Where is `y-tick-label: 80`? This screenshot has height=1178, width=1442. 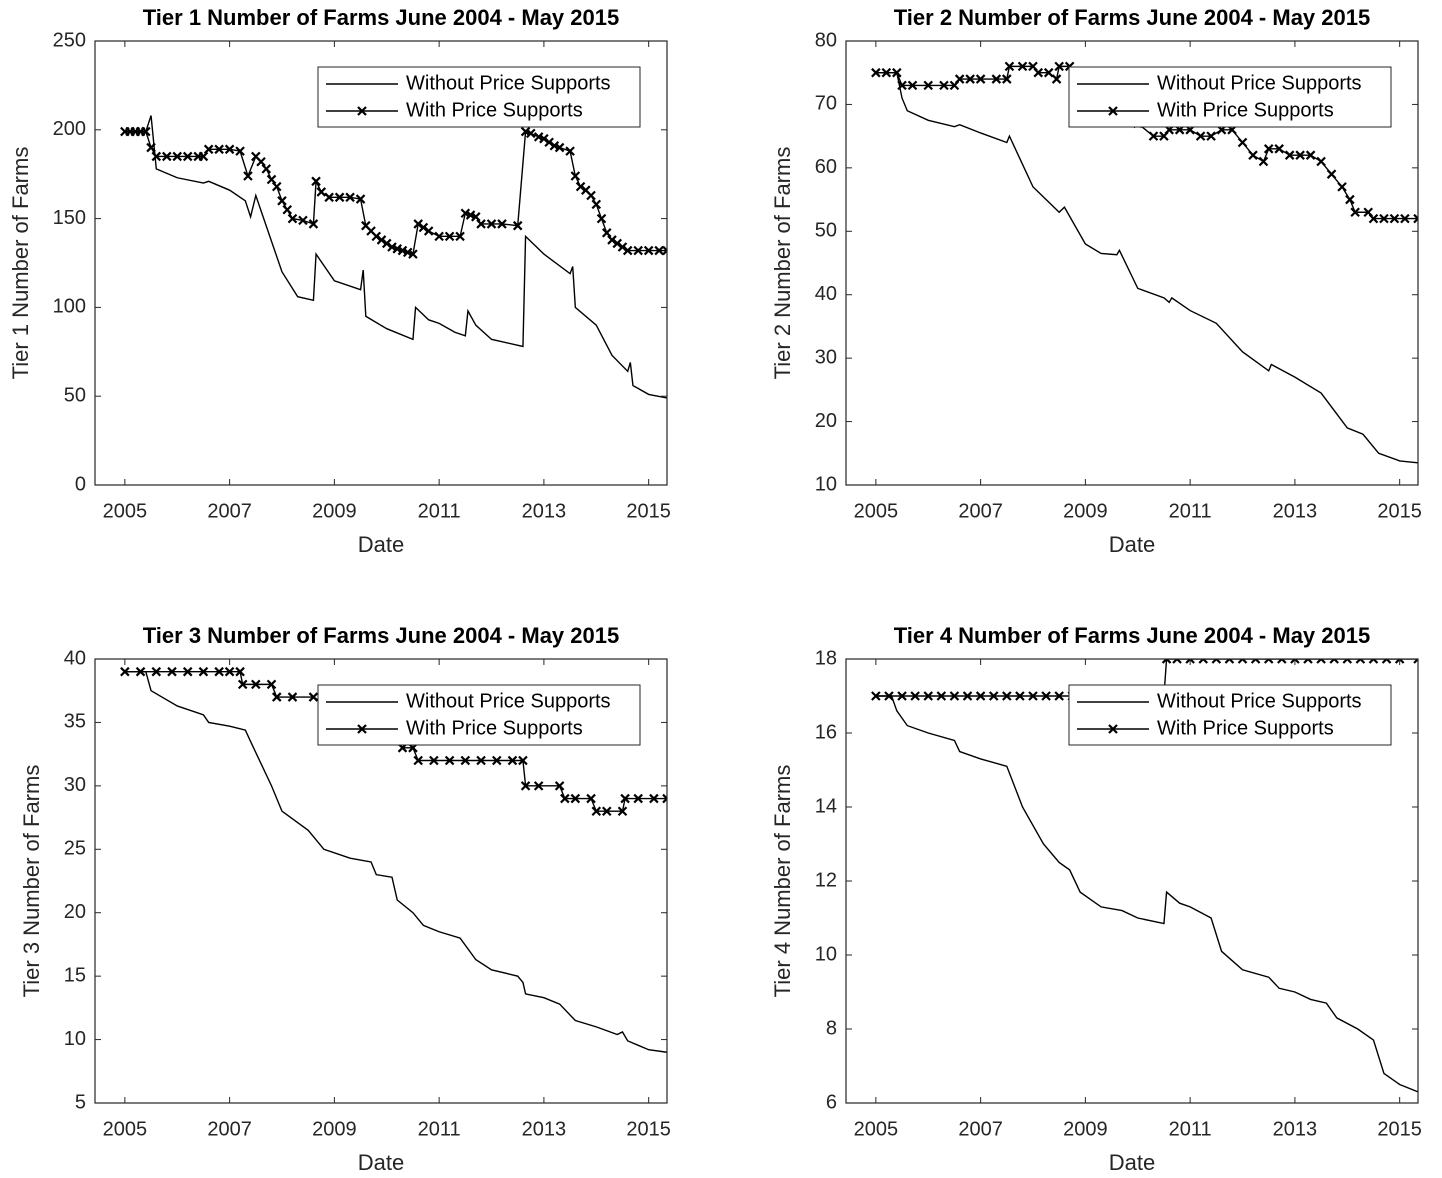 y-tick-label: 80 is located at coordinates (826, 40).